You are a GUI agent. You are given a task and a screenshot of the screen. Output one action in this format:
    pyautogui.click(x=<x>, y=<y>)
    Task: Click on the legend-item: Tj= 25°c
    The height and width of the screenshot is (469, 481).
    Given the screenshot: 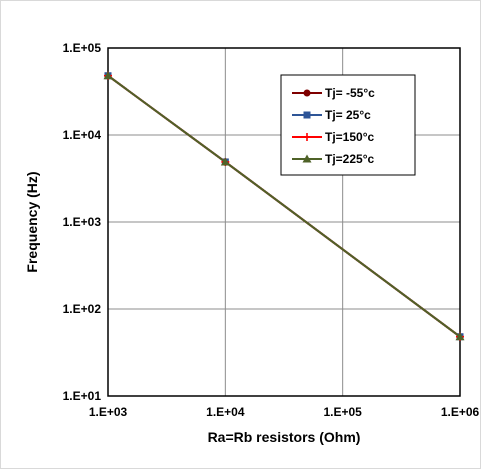 What is the action you would take?
    pyautogui.click(x=331, y=115)
    